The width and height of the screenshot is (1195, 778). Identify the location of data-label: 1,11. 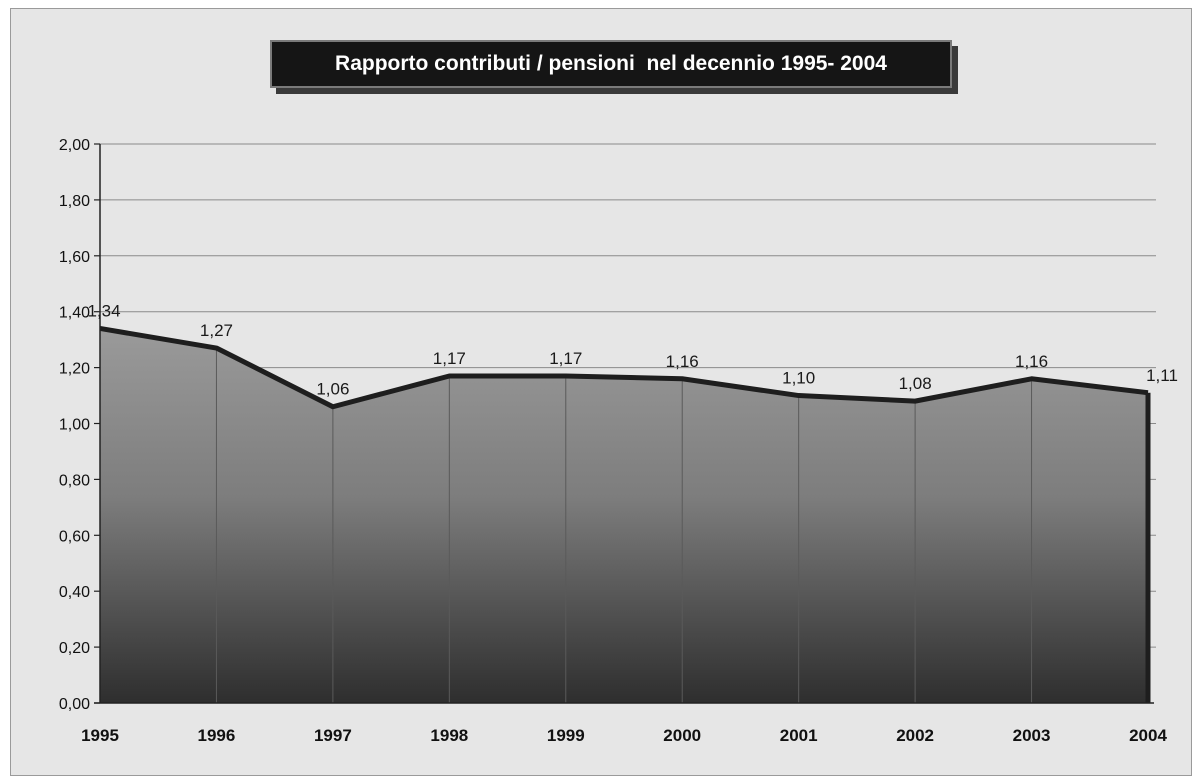
(1162, 375).